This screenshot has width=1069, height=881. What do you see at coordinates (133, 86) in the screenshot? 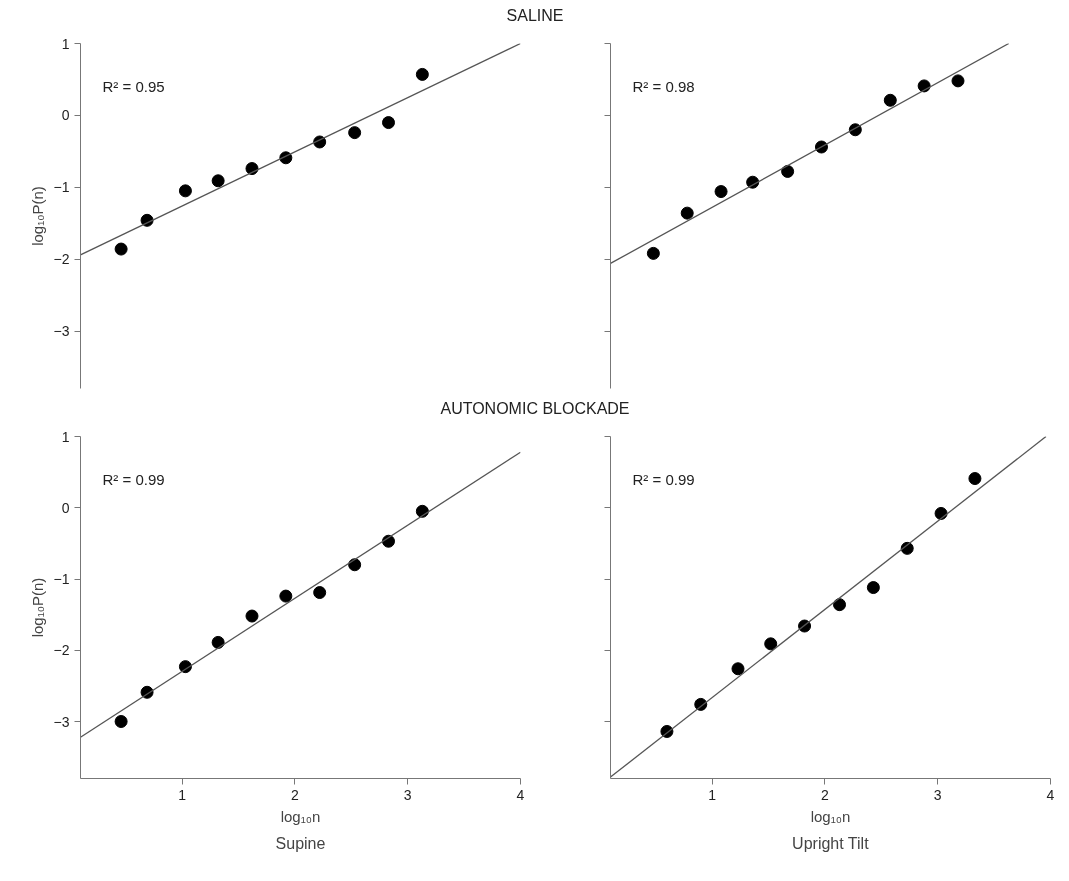
I see `annotation: R² = 0.95` at bounding box center [133, 86].